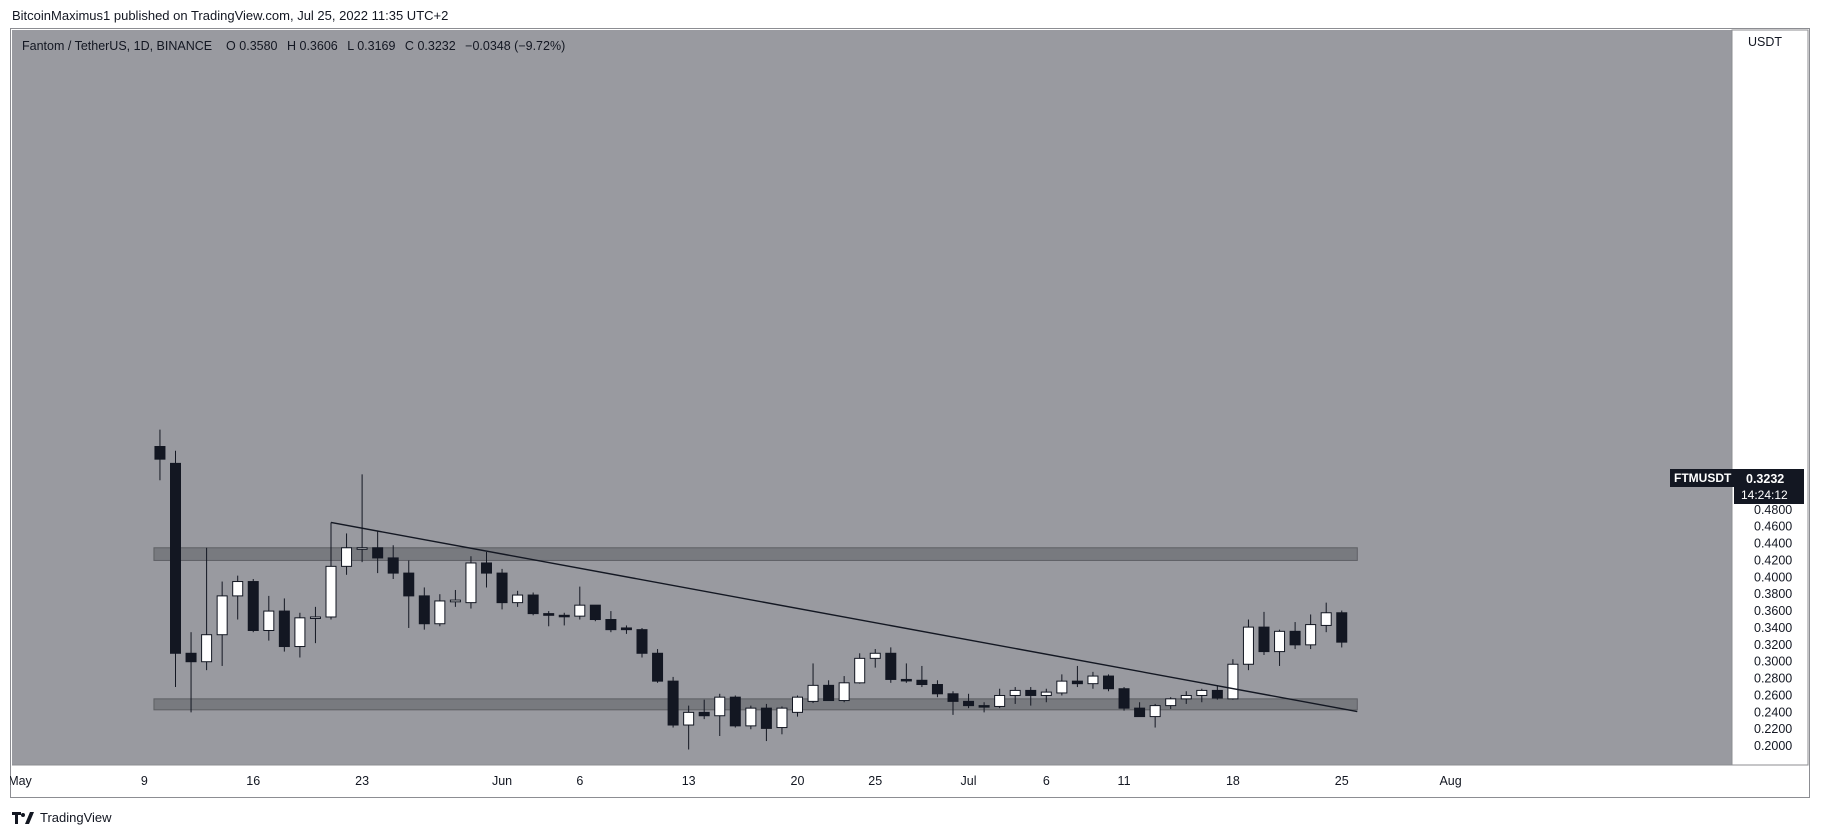  I want to click on legend-low-label: L, so click(350, 46).